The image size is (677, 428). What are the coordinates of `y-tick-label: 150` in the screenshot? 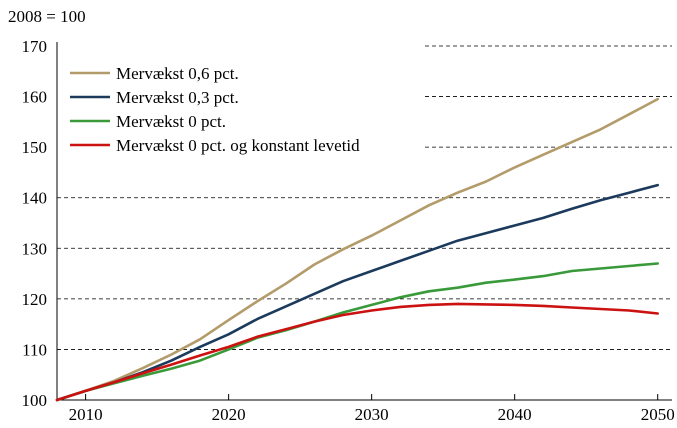 It's located at (35, 147).